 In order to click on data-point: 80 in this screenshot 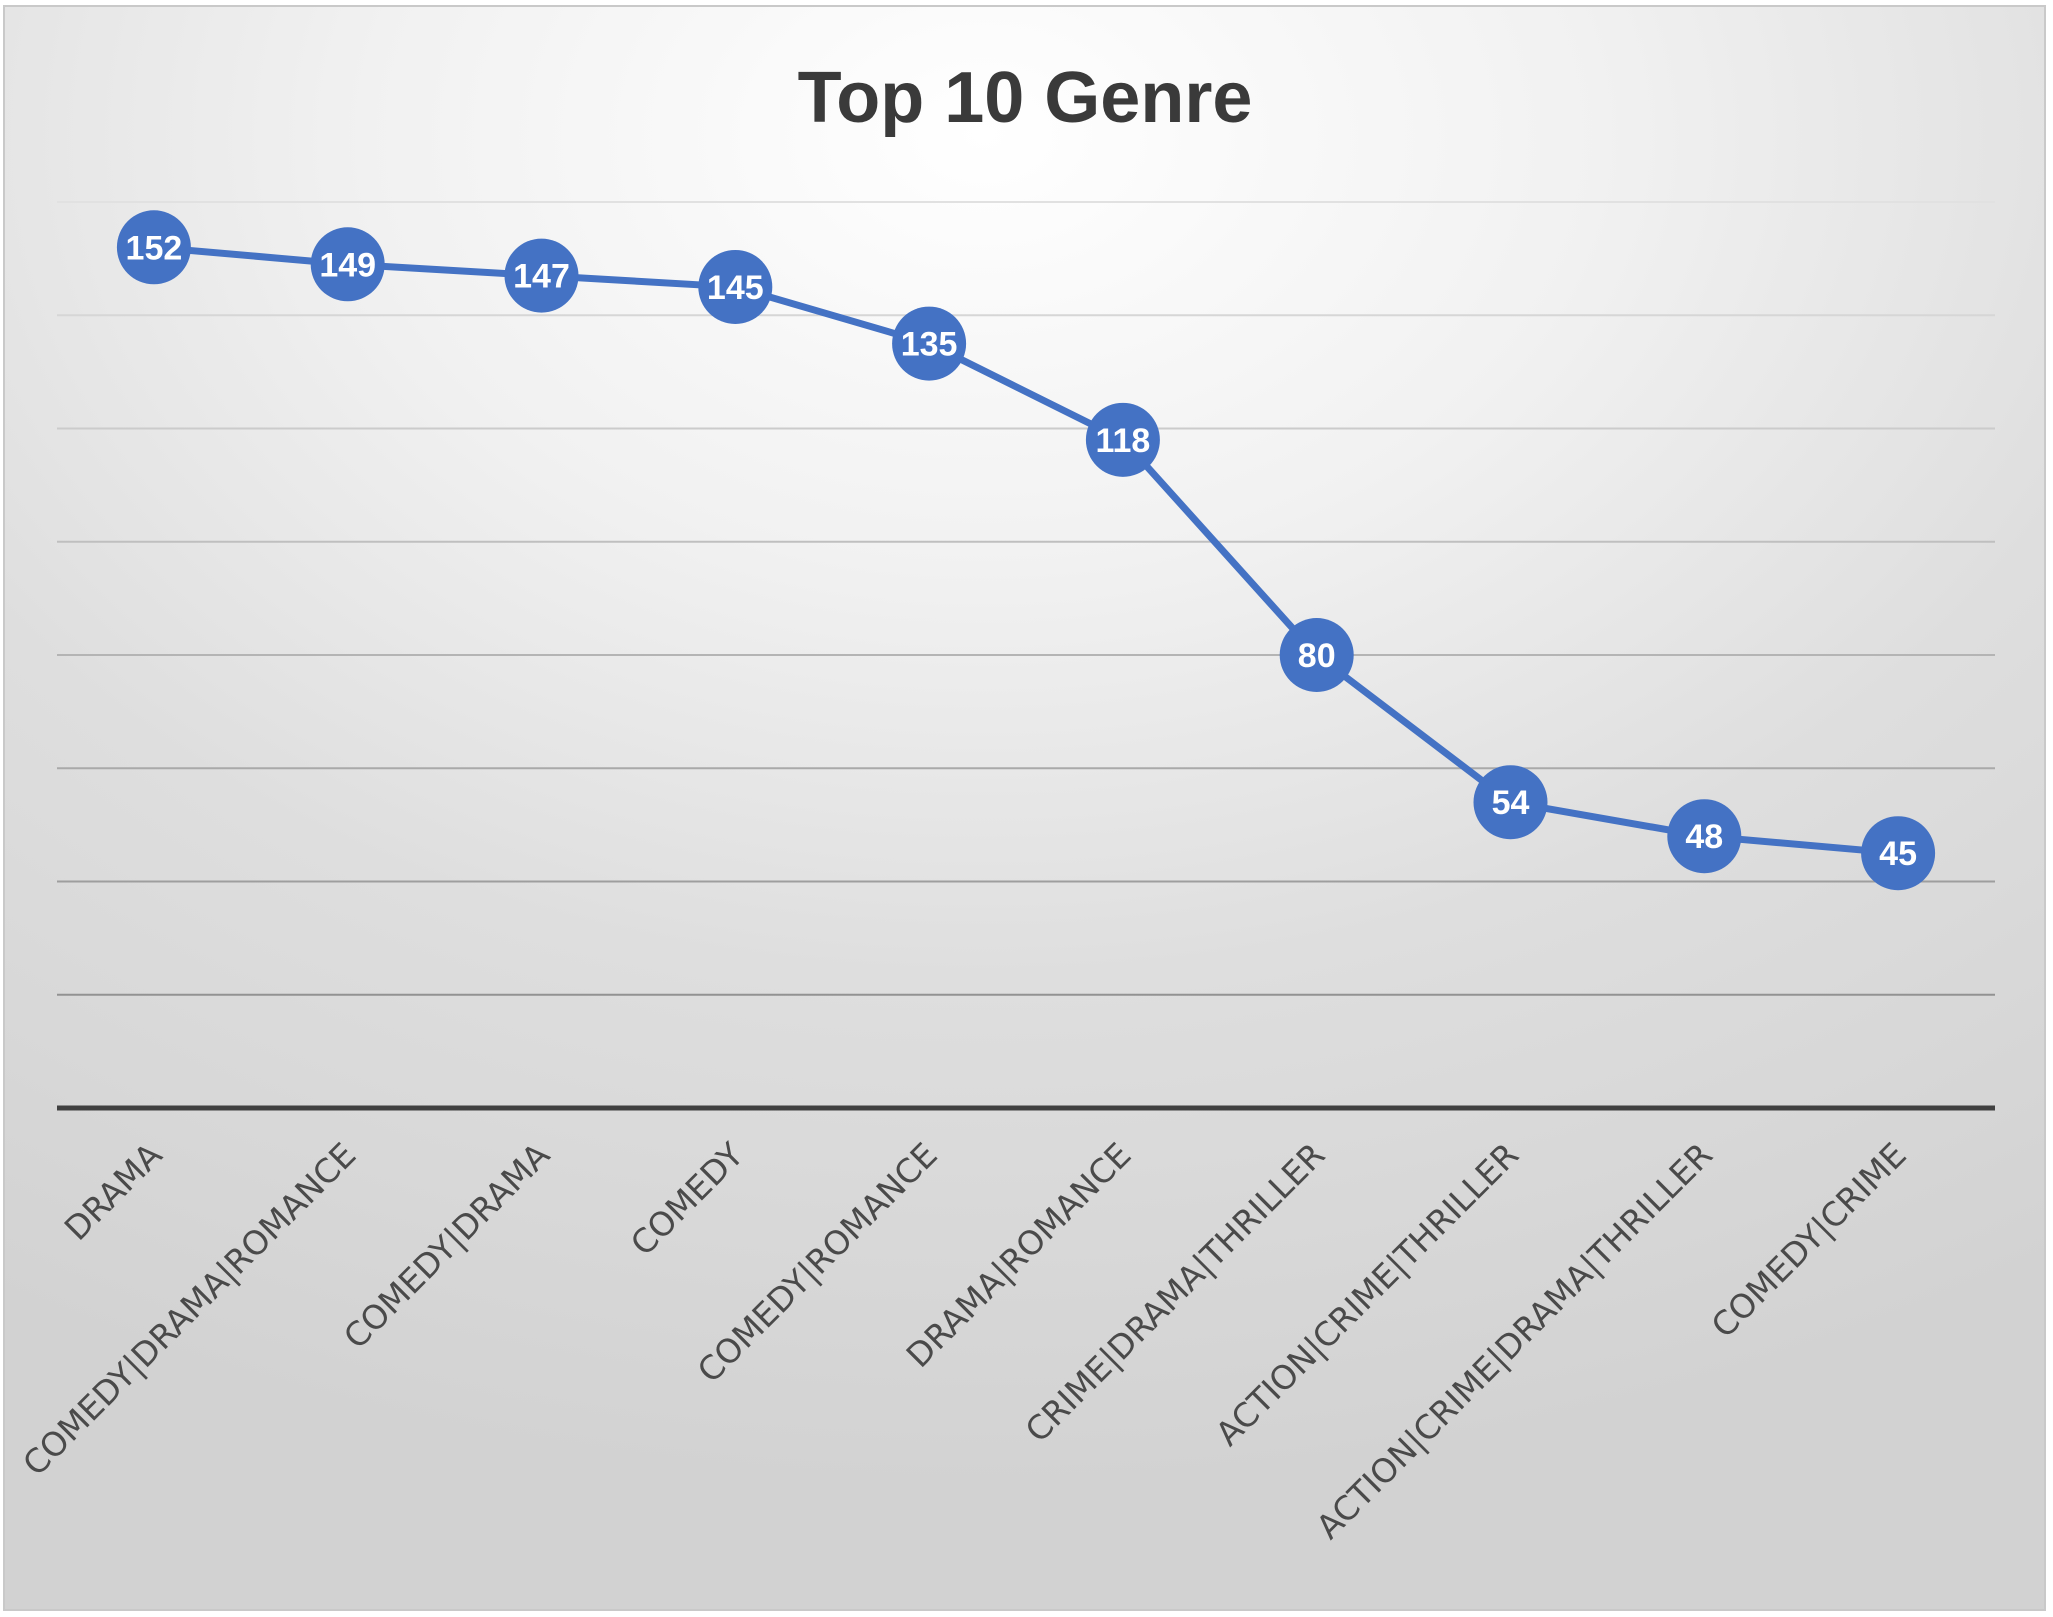, I will do `click(1316, 655)`.